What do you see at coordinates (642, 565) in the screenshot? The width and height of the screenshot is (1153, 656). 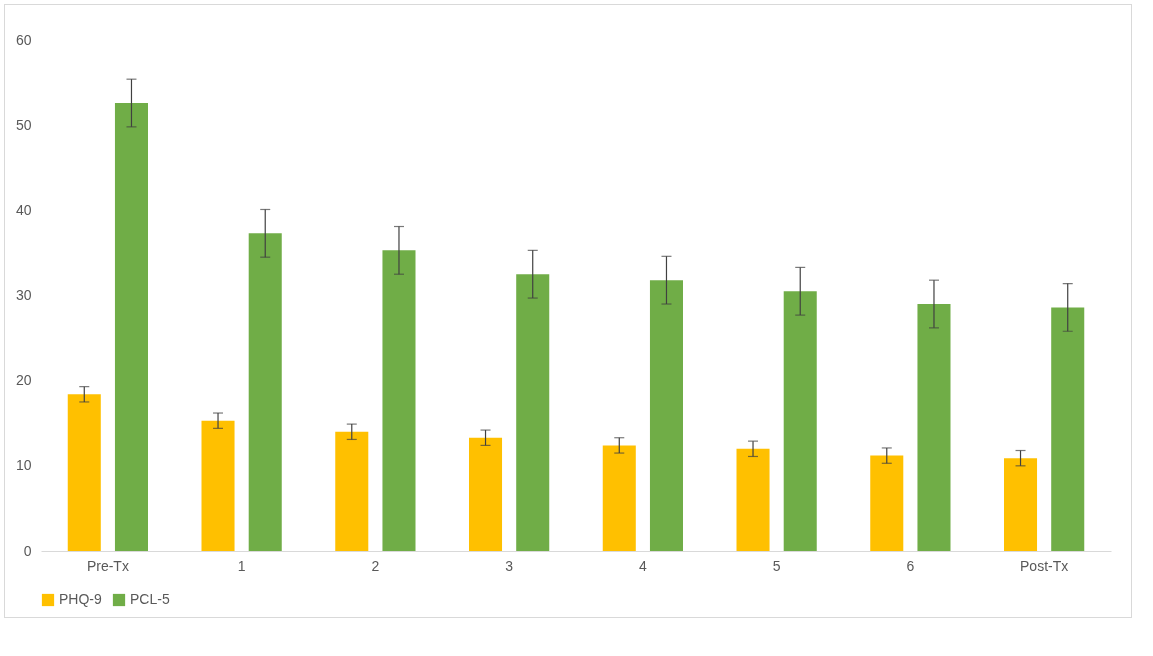 I see `x-tick-label: 4` at bounding box center [642, 565].